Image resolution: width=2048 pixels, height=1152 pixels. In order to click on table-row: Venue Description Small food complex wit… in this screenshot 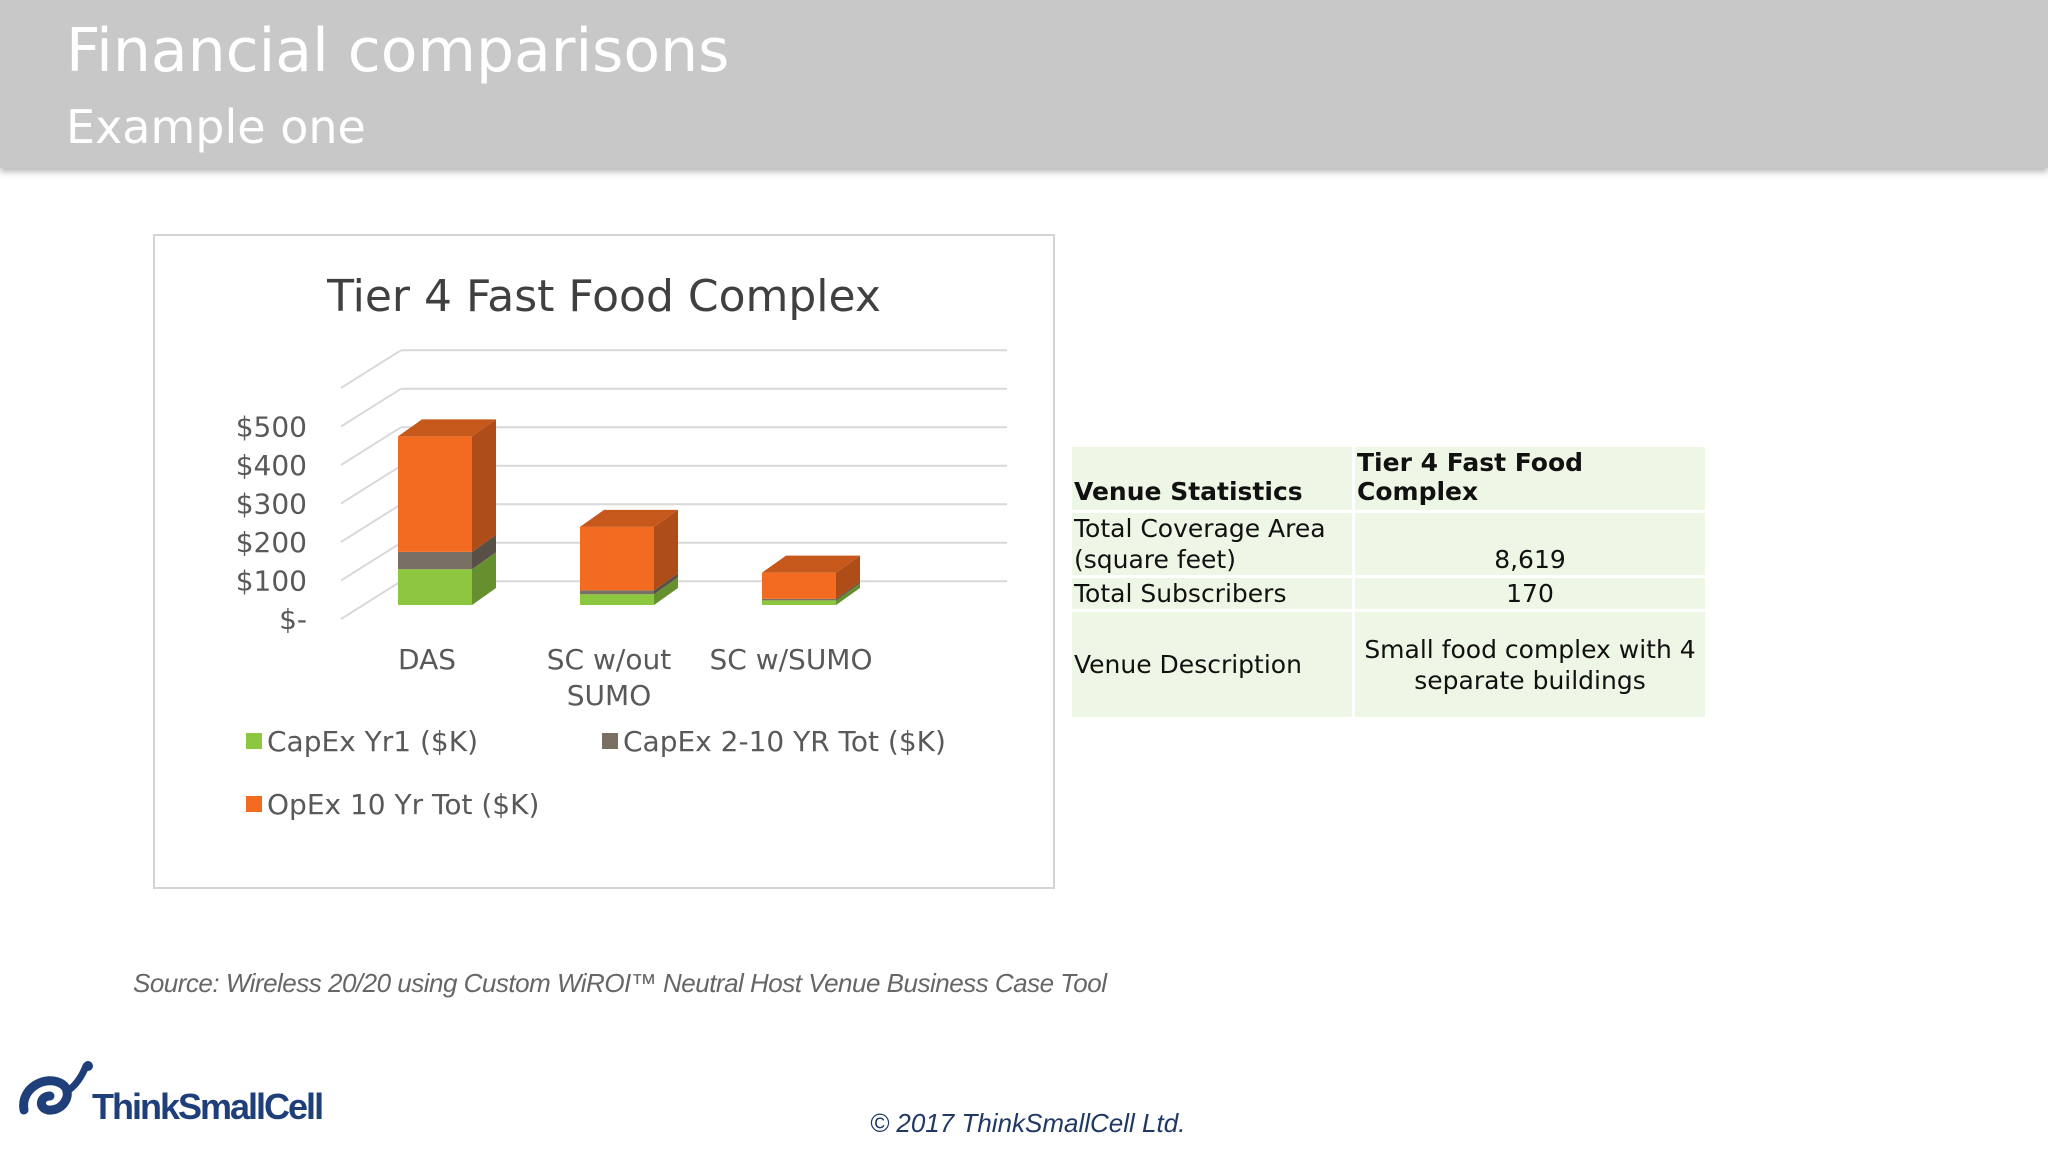, I will do `click(1390, 665)`.